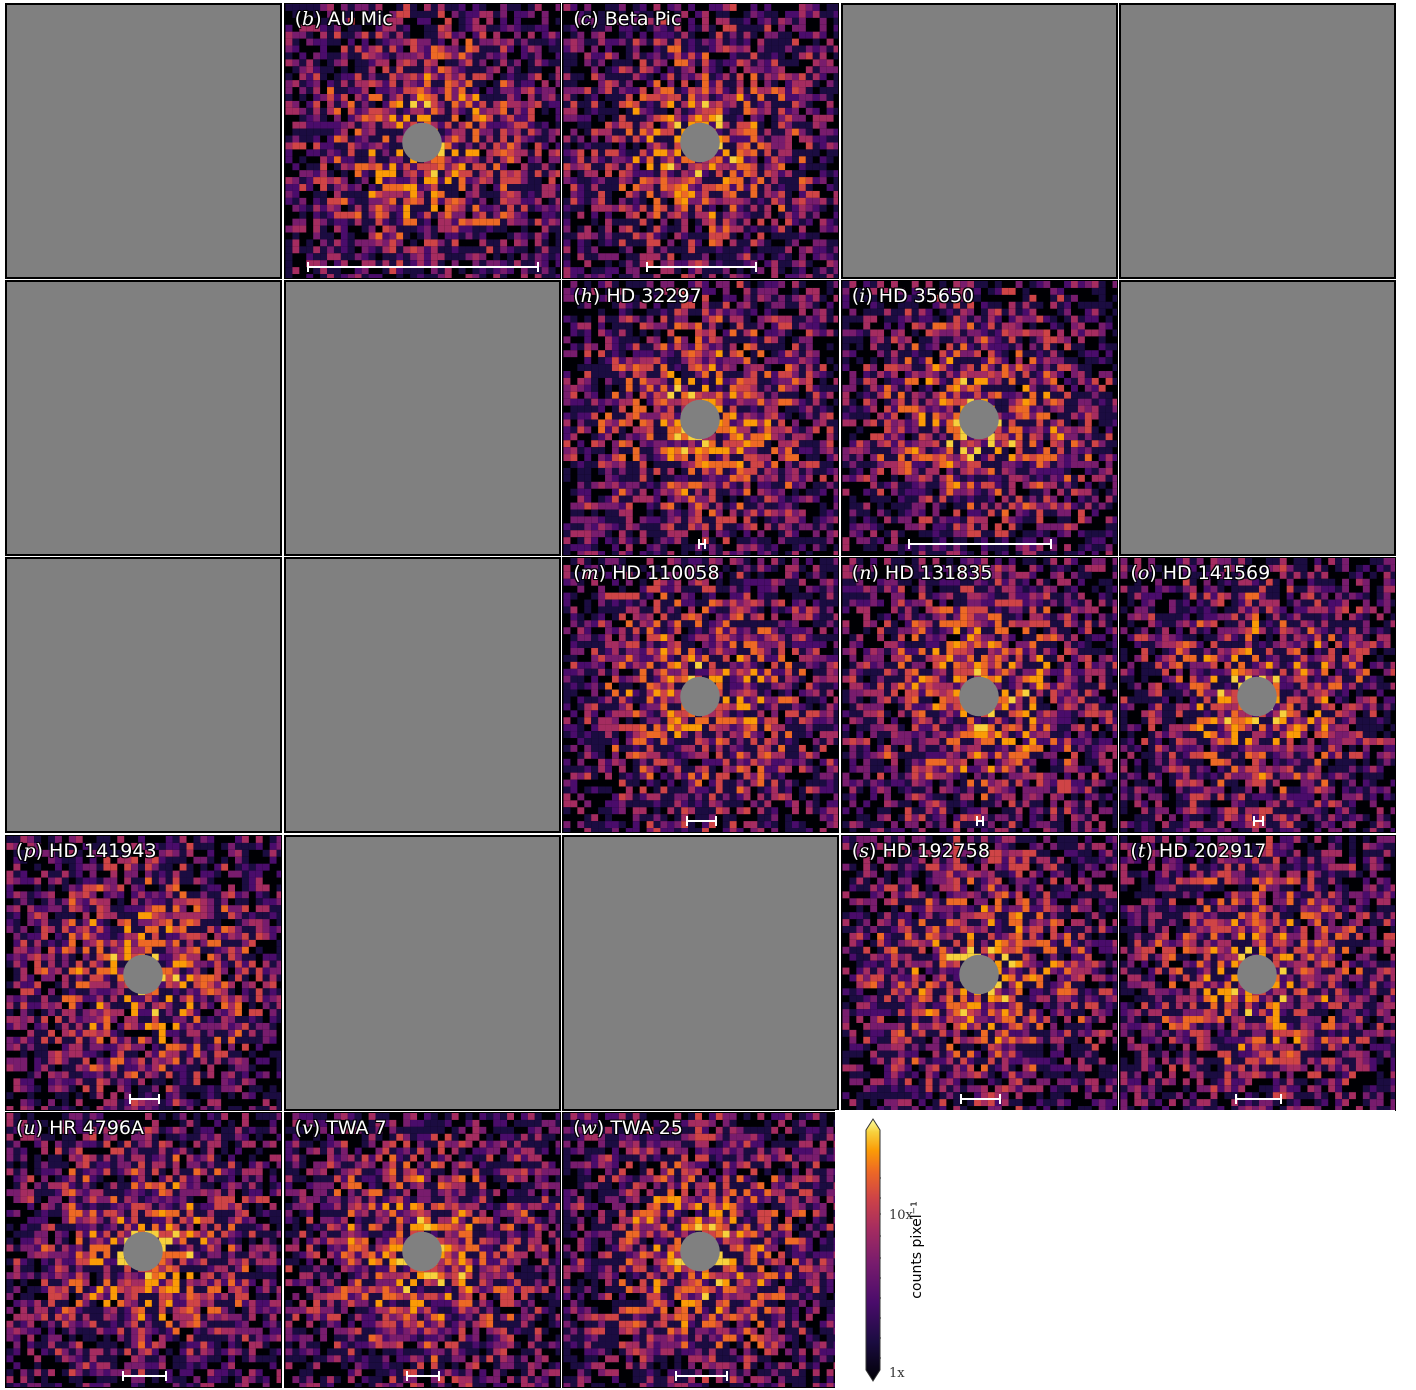 Image resolution: width=1416 pixels, height=1390 pixels. I want to click on target-name: HD 32297, so click(654, 296).